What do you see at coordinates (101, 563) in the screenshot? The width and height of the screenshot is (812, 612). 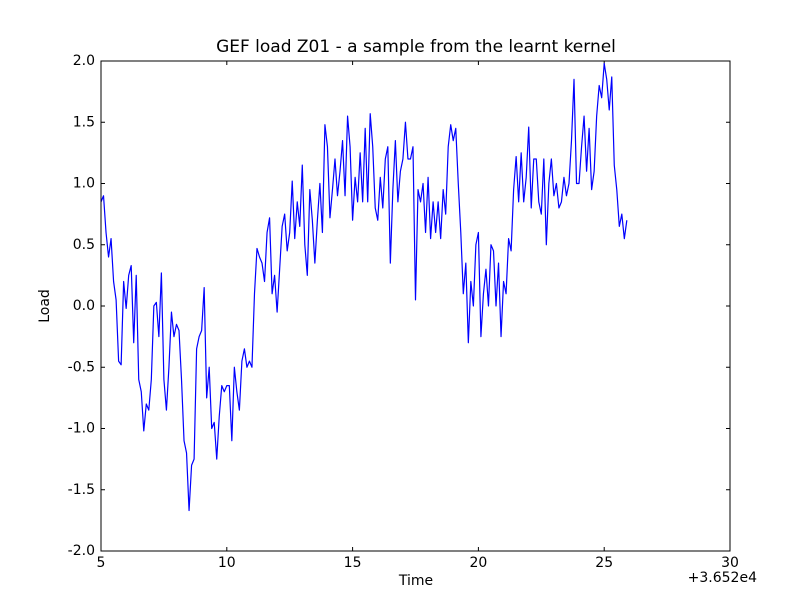 I see `x-tick-label: 5` at bounding box center [101, 563].